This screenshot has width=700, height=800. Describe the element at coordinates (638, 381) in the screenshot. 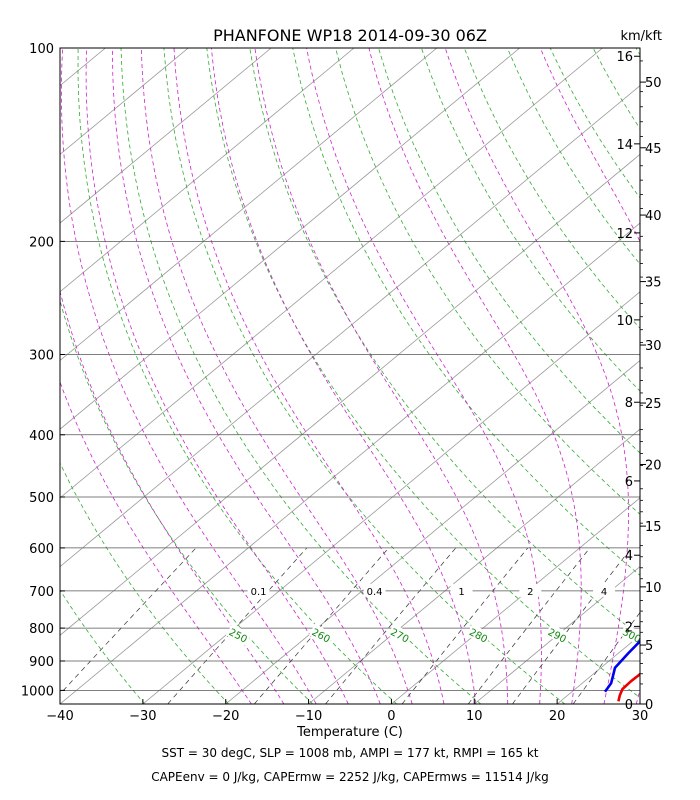

I see `height-axis: 0 2 4 6 8 10 12 14 16 0 5 10 15 20 25 30 35 40 45 50` at that location.